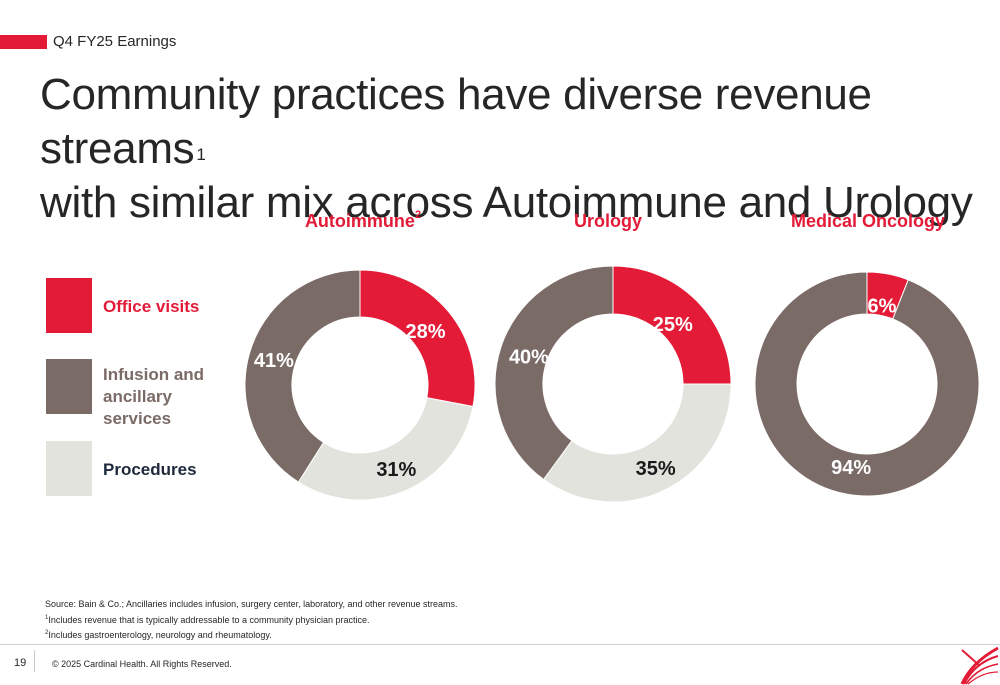  I want to click on slice-autoimmune-infusion-and-ancillary-services, so click(302, 376).